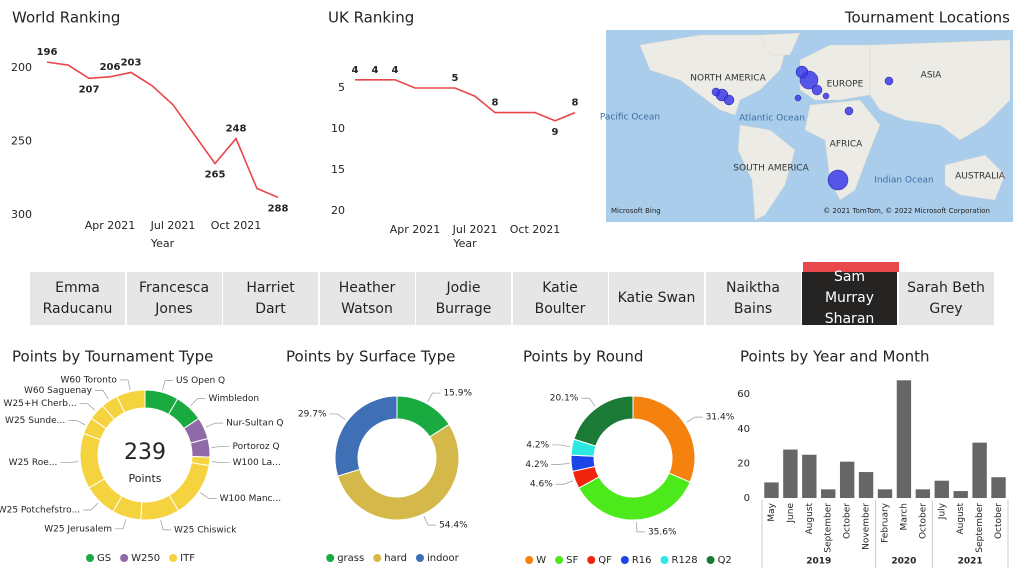 The image size is (1024, 579). What do you see at coordinates (395, 558) in the screenshot?
I see `legend-label: hard` at bounding box center [395, 558].